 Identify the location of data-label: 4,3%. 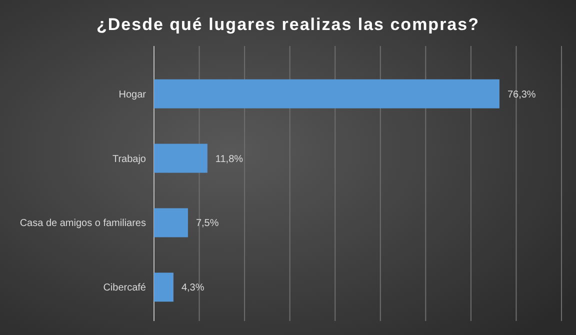
(192, 288).